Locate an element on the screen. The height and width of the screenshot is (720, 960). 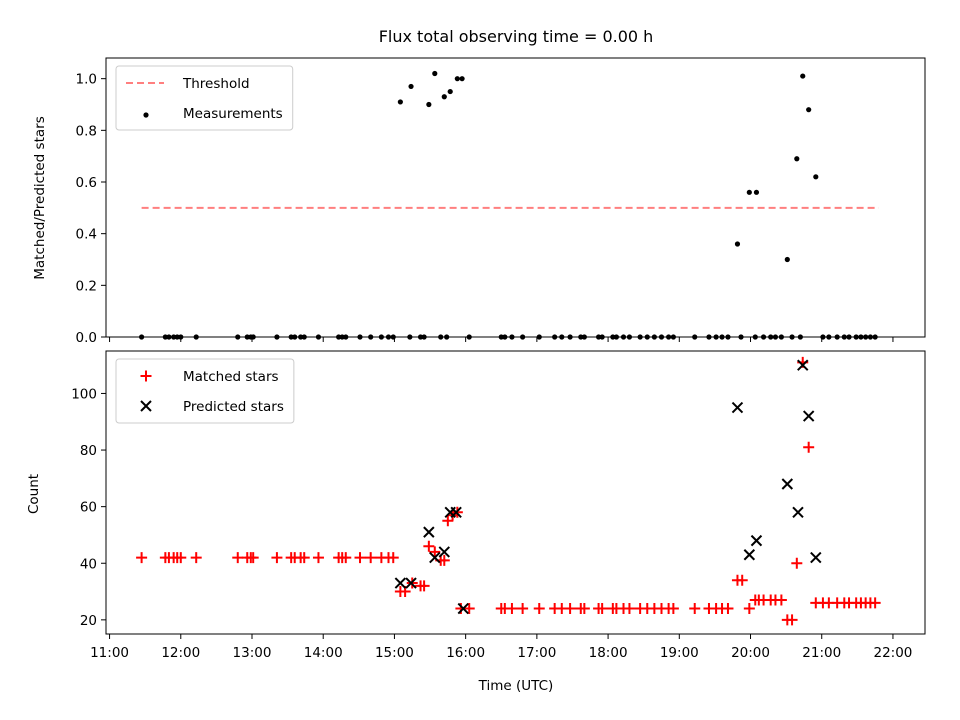
legend-box is located at coordinates (205, 391).